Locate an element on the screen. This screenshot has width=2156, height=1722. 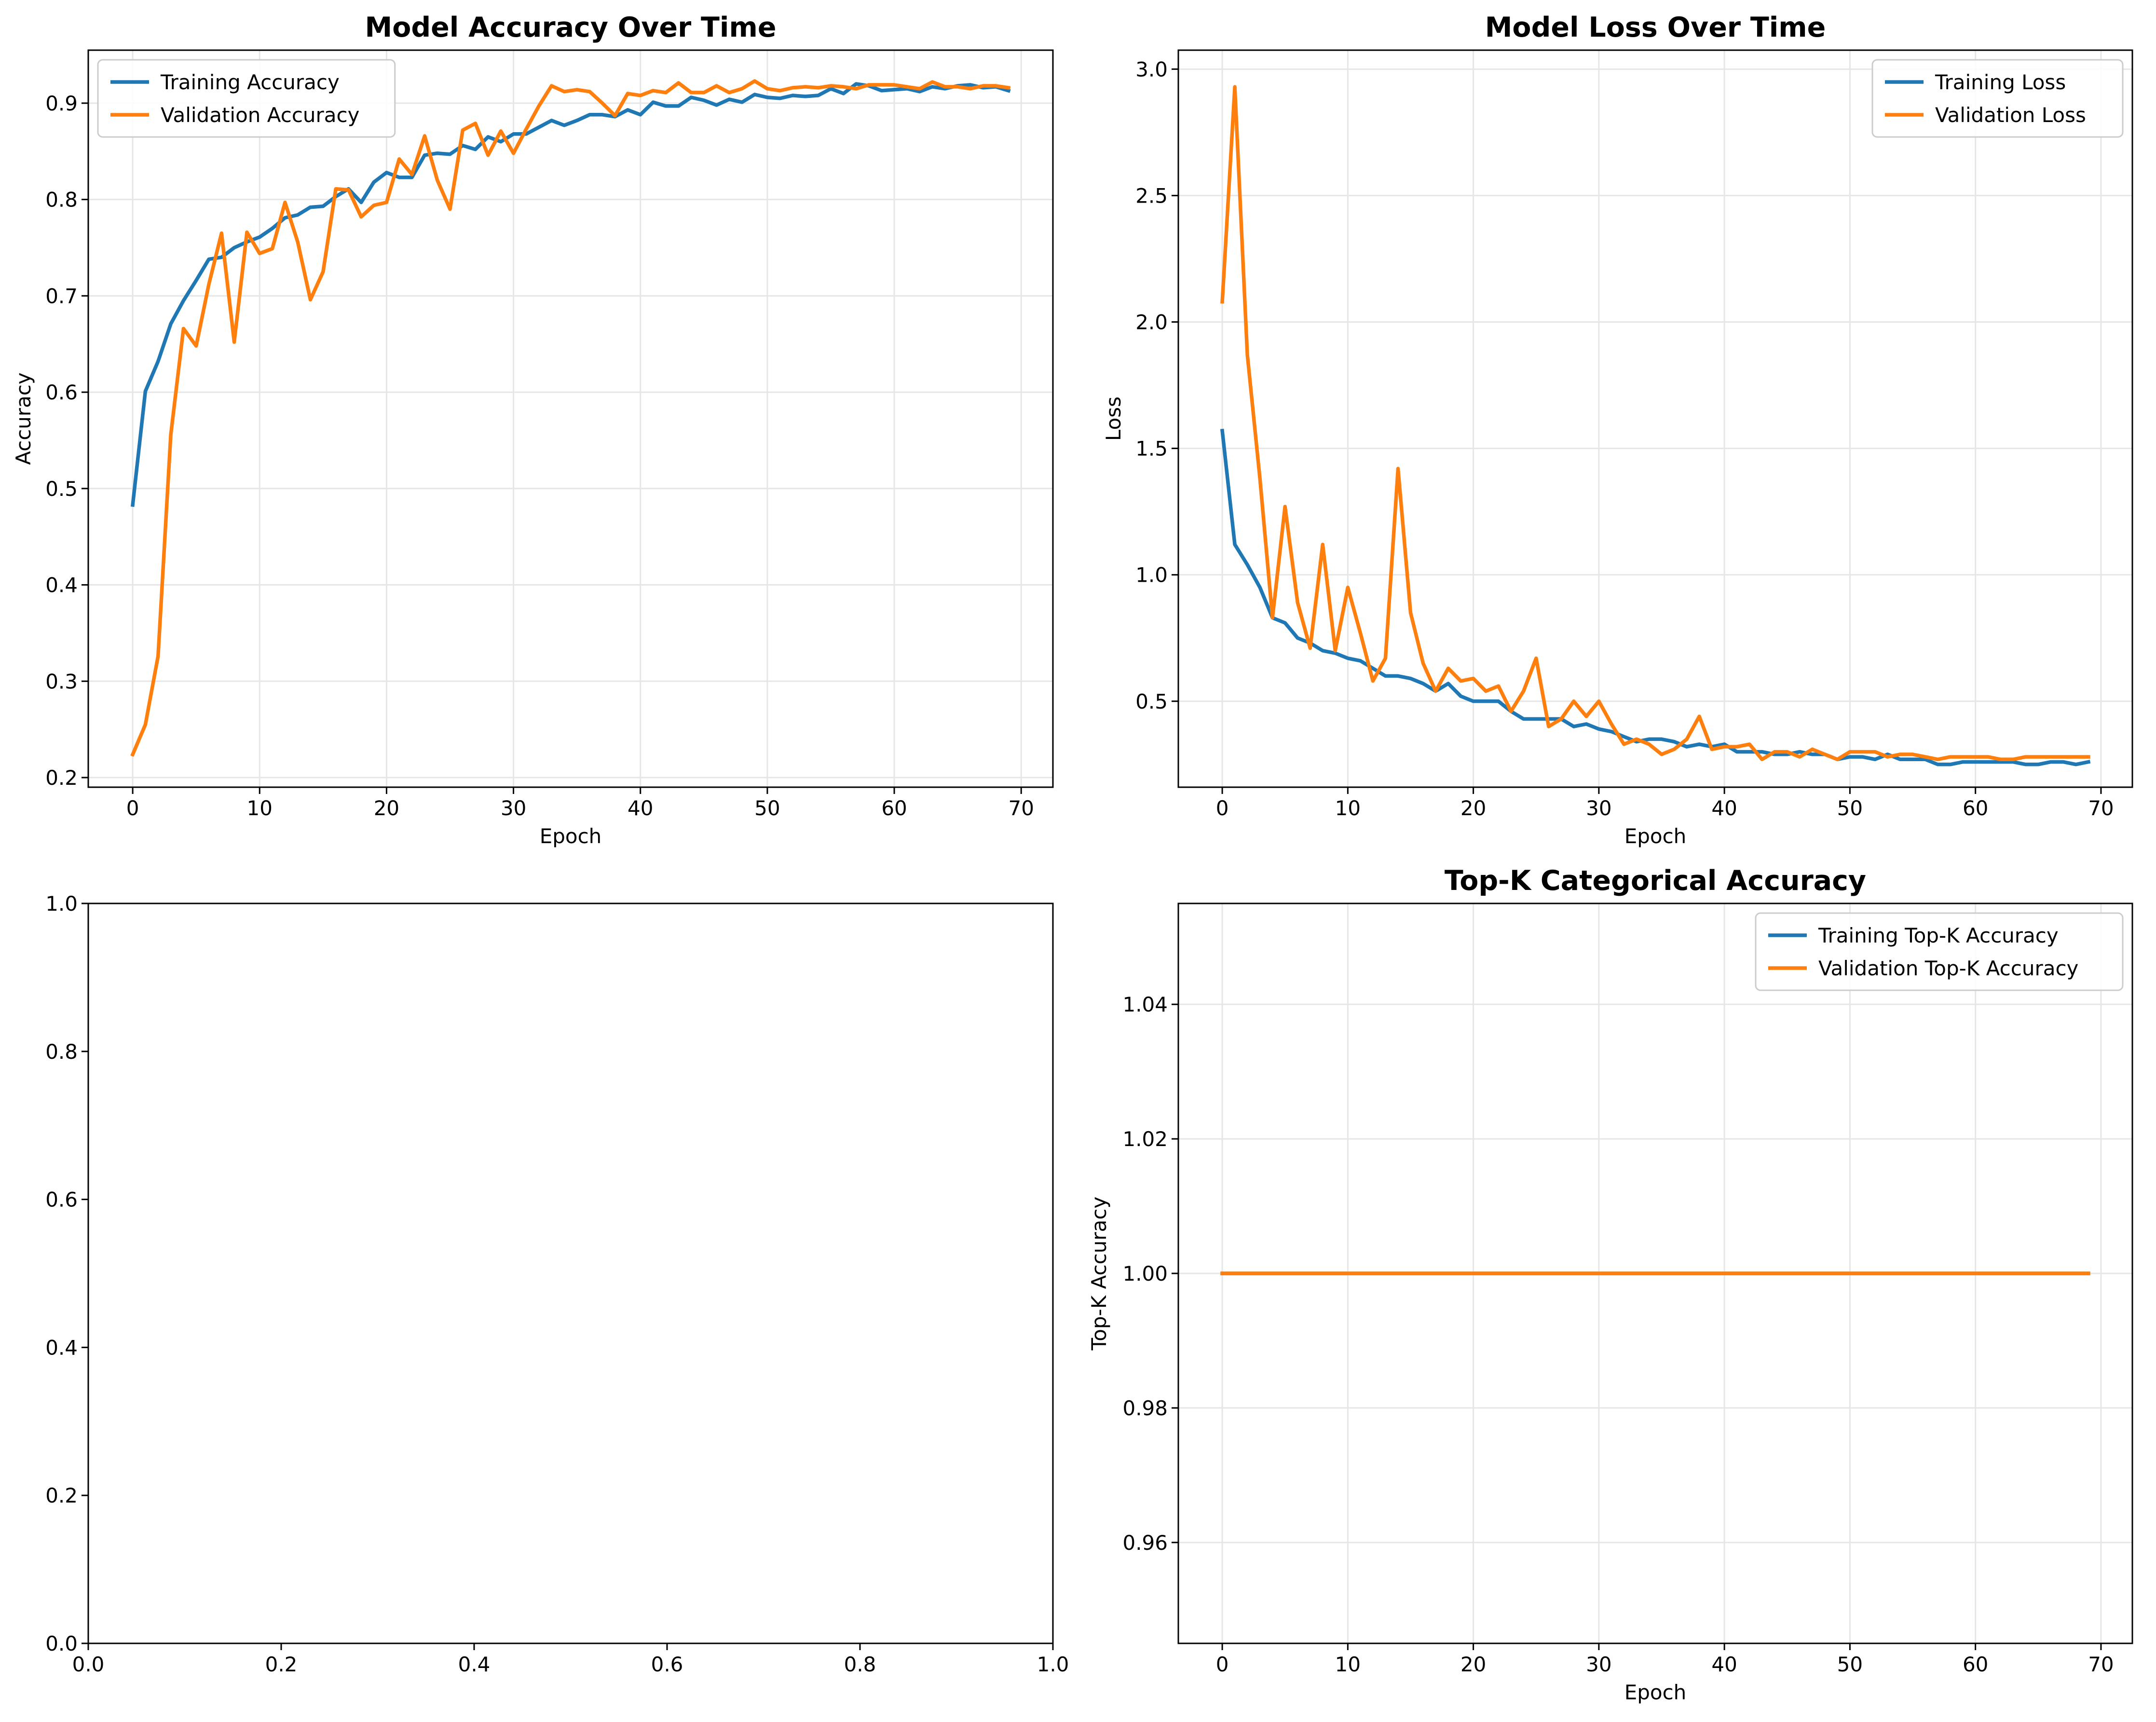
y-tick-label: 1.04 is located at coordinates (1145, 1004).